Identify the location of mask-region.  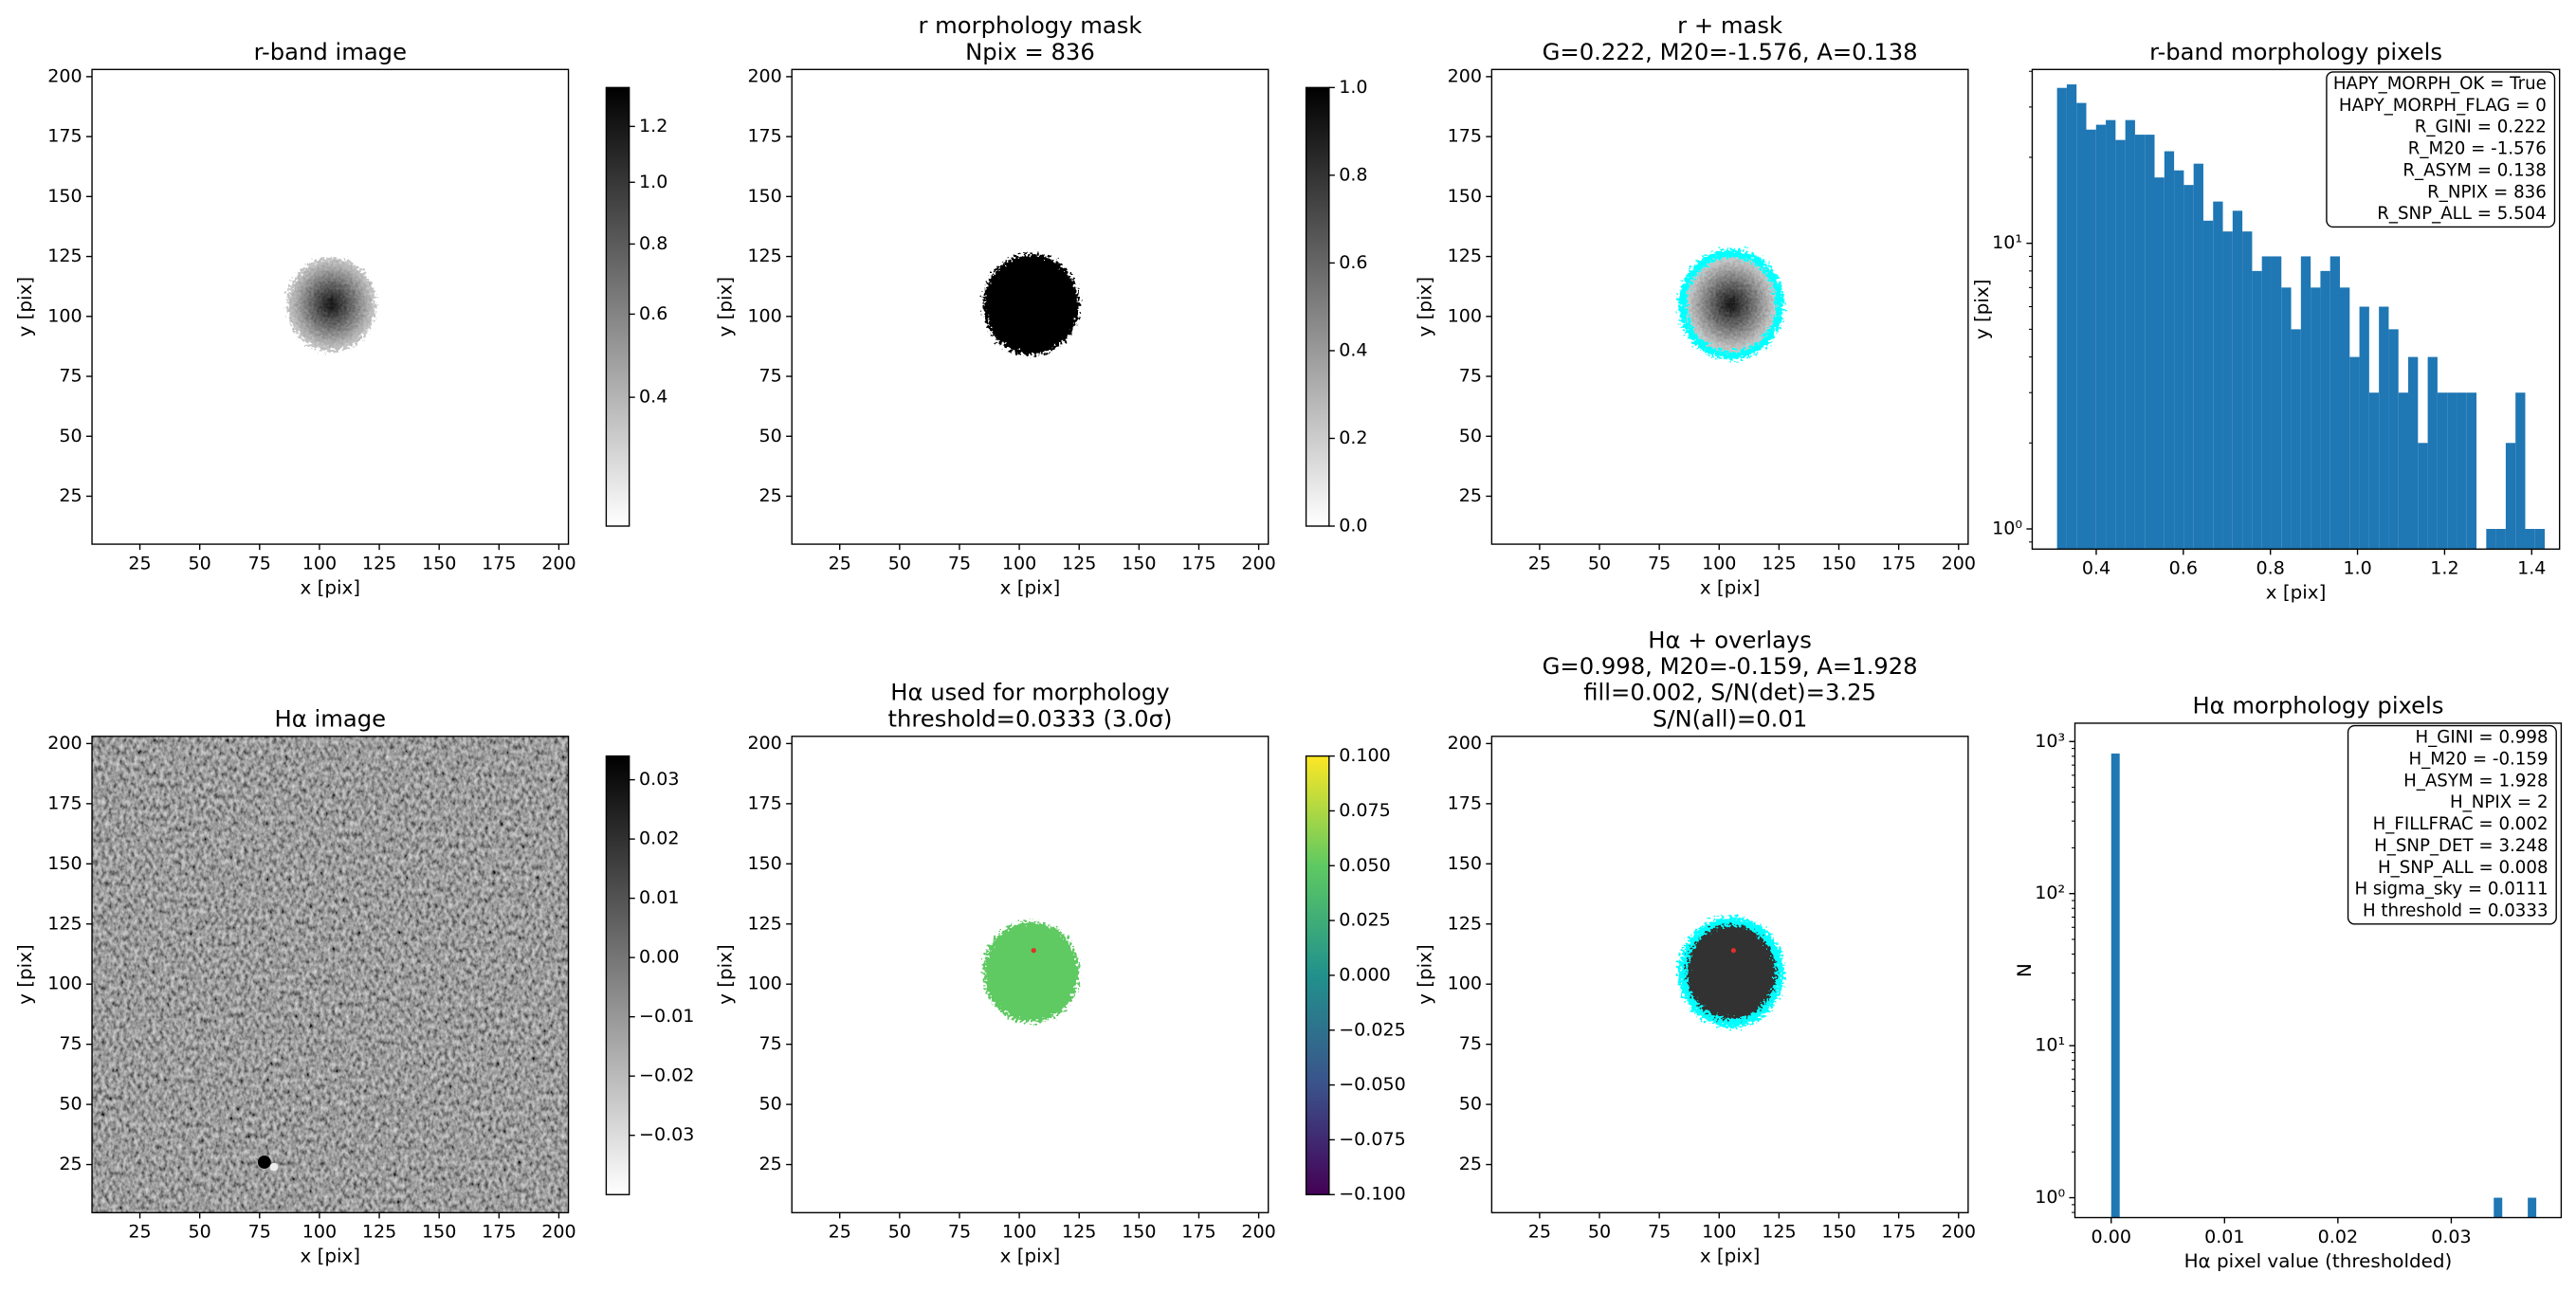
(1031, 304).